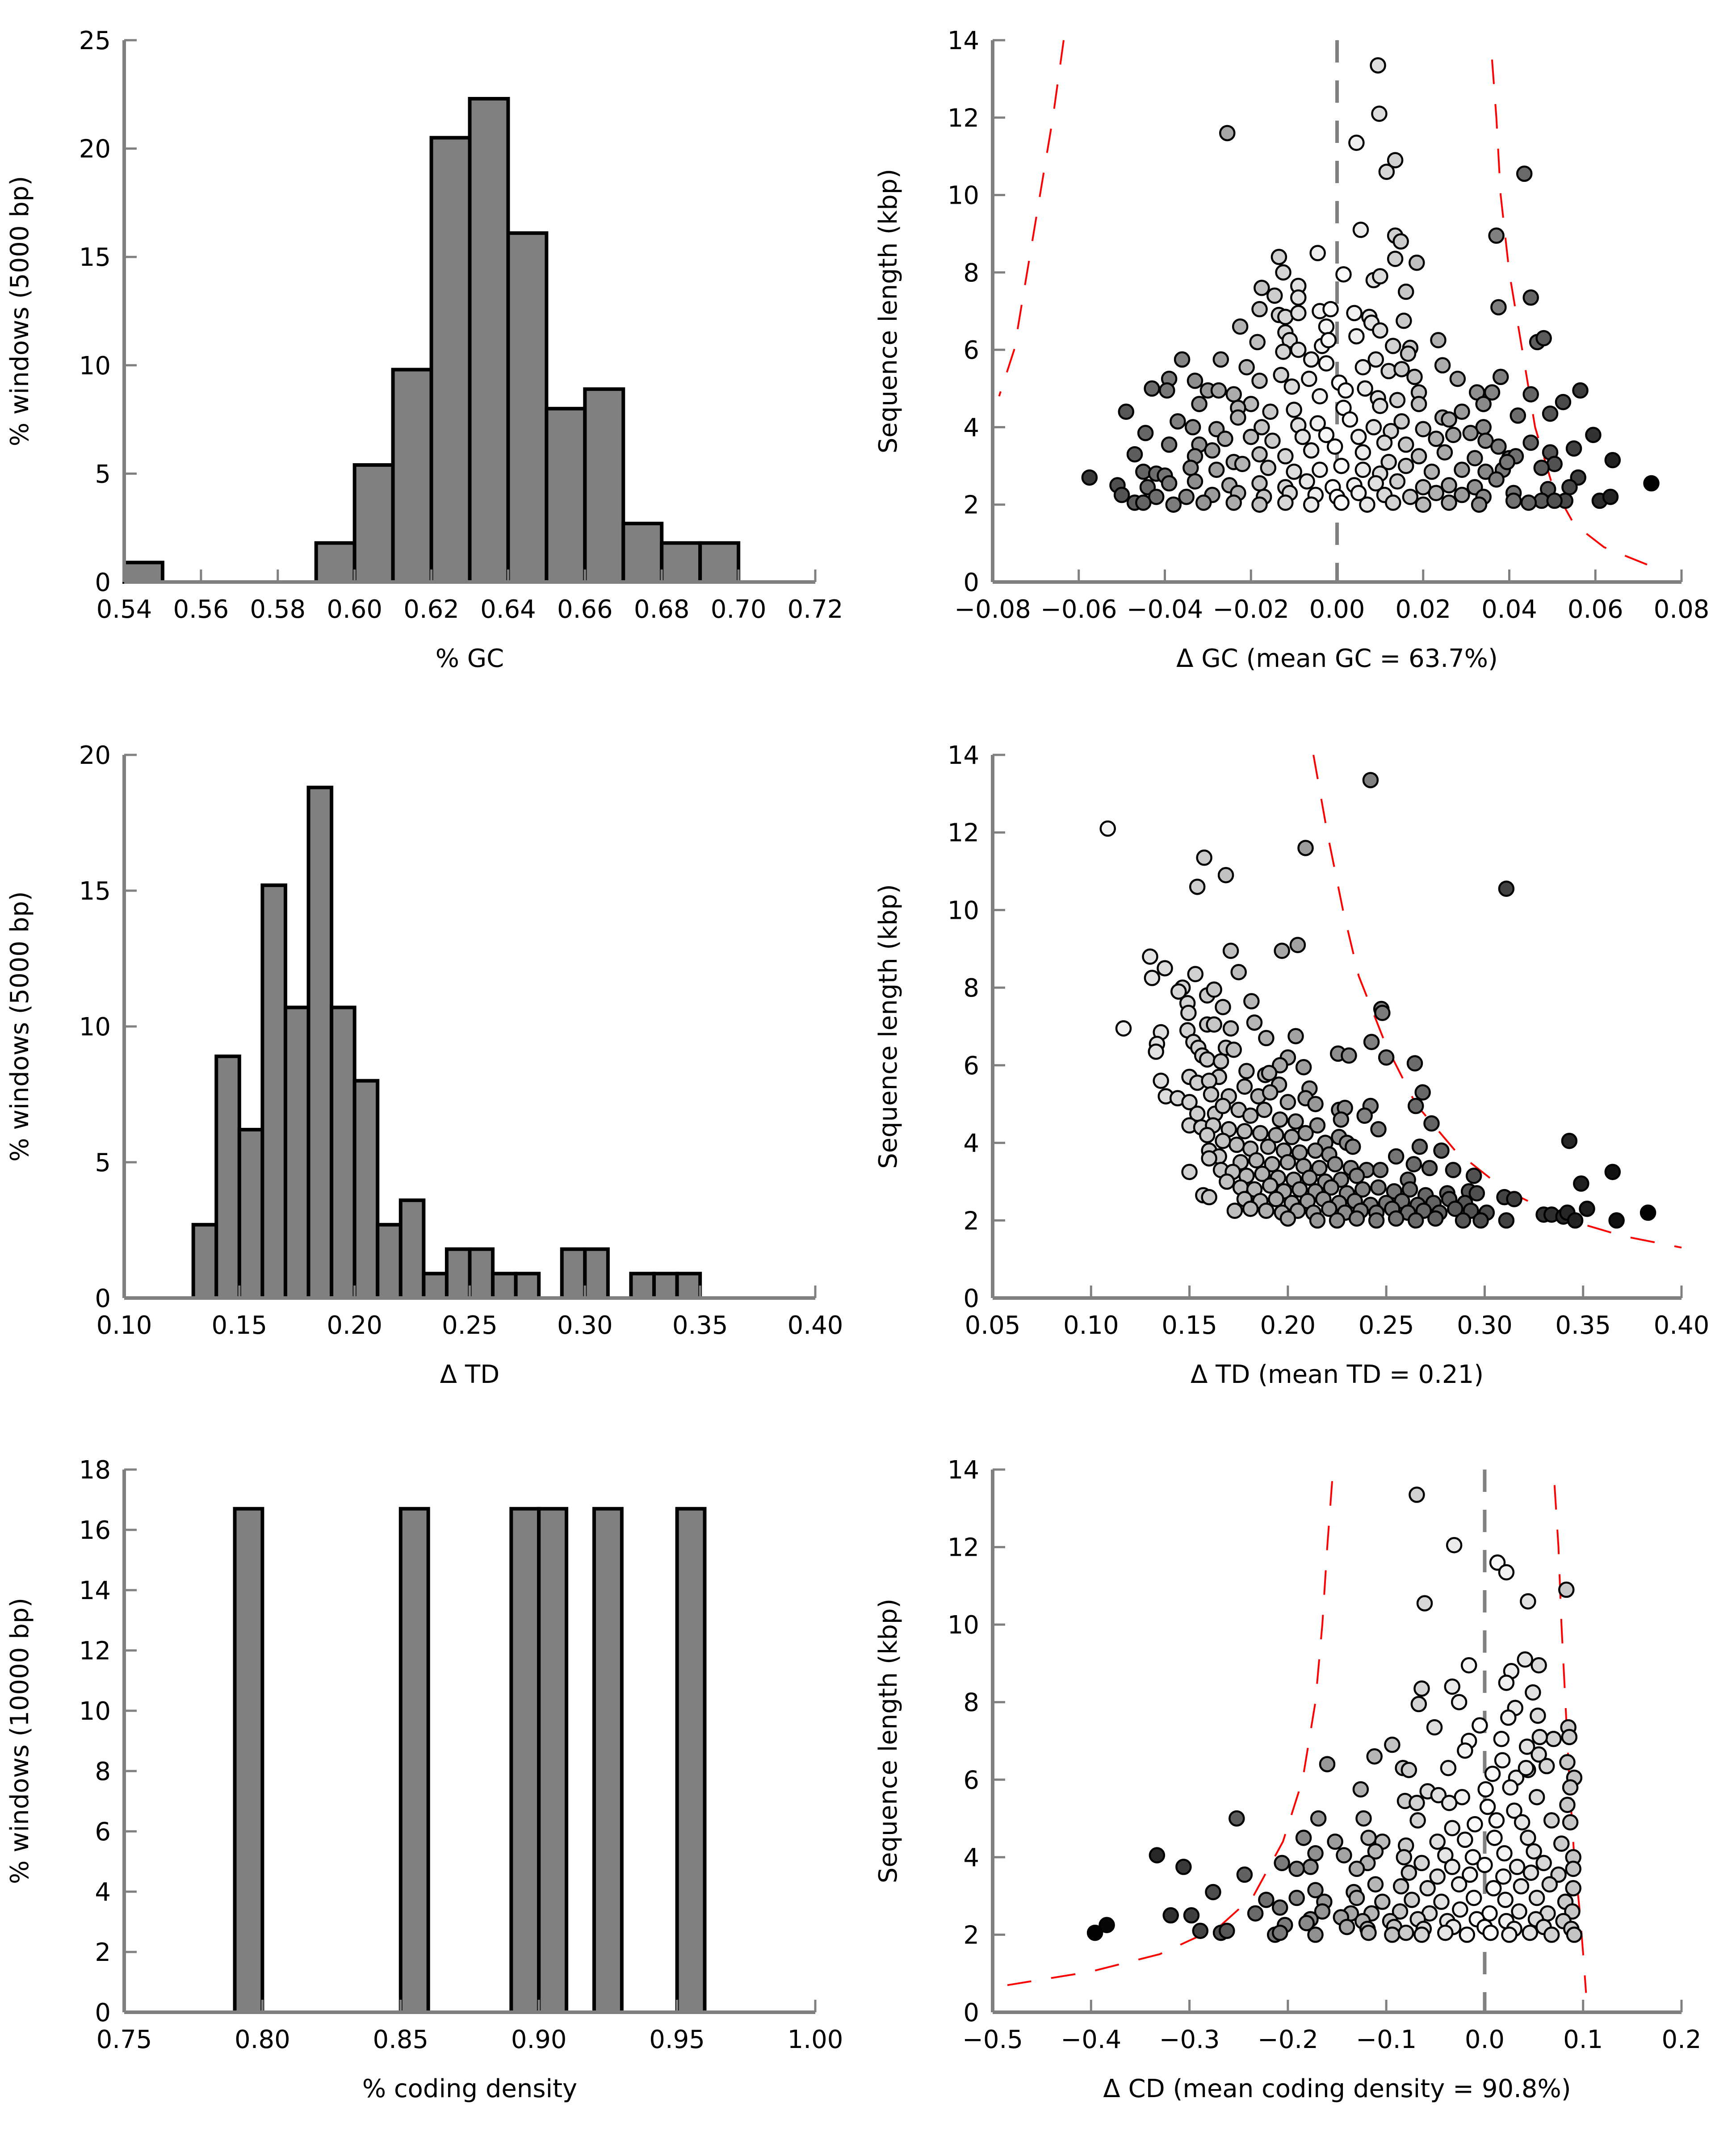  Describe the element at coordinates (201, 609) in the screenshot. I see `x-tick-label: 0.56` at that location.